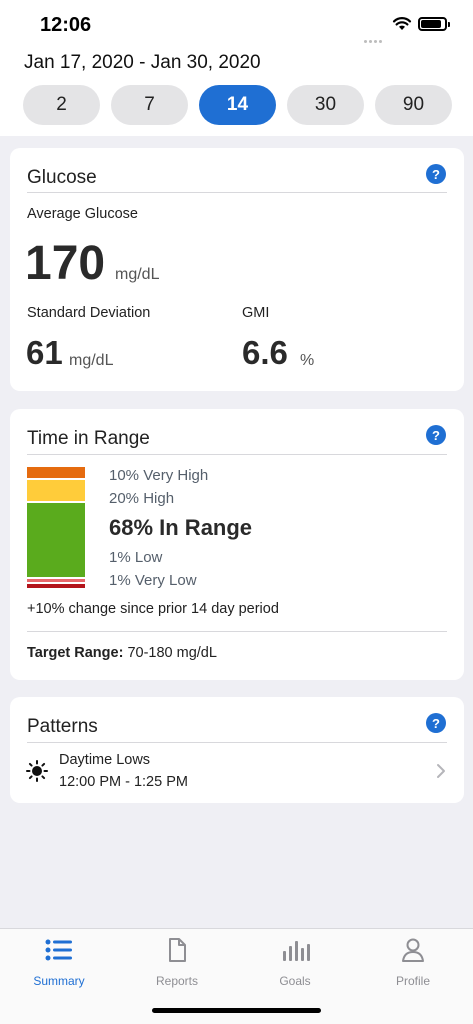 The image size is (473, 1024). Describe the element at coordinates (75, 653) in the screenshot. I see `target-range-label: Target Range:` at that location.